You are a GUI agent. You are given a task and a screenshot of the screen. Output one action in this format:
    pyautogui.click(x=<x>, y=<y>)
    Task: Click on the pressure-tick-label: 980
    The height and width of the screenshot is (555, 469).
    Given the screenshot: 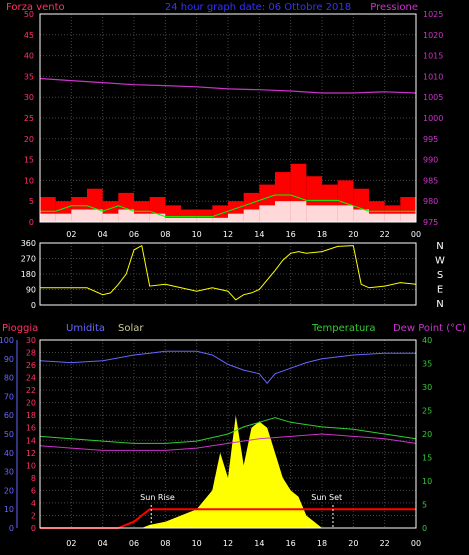 What is the action you would take?
    pyautogui.click(x=430, y=201)
    